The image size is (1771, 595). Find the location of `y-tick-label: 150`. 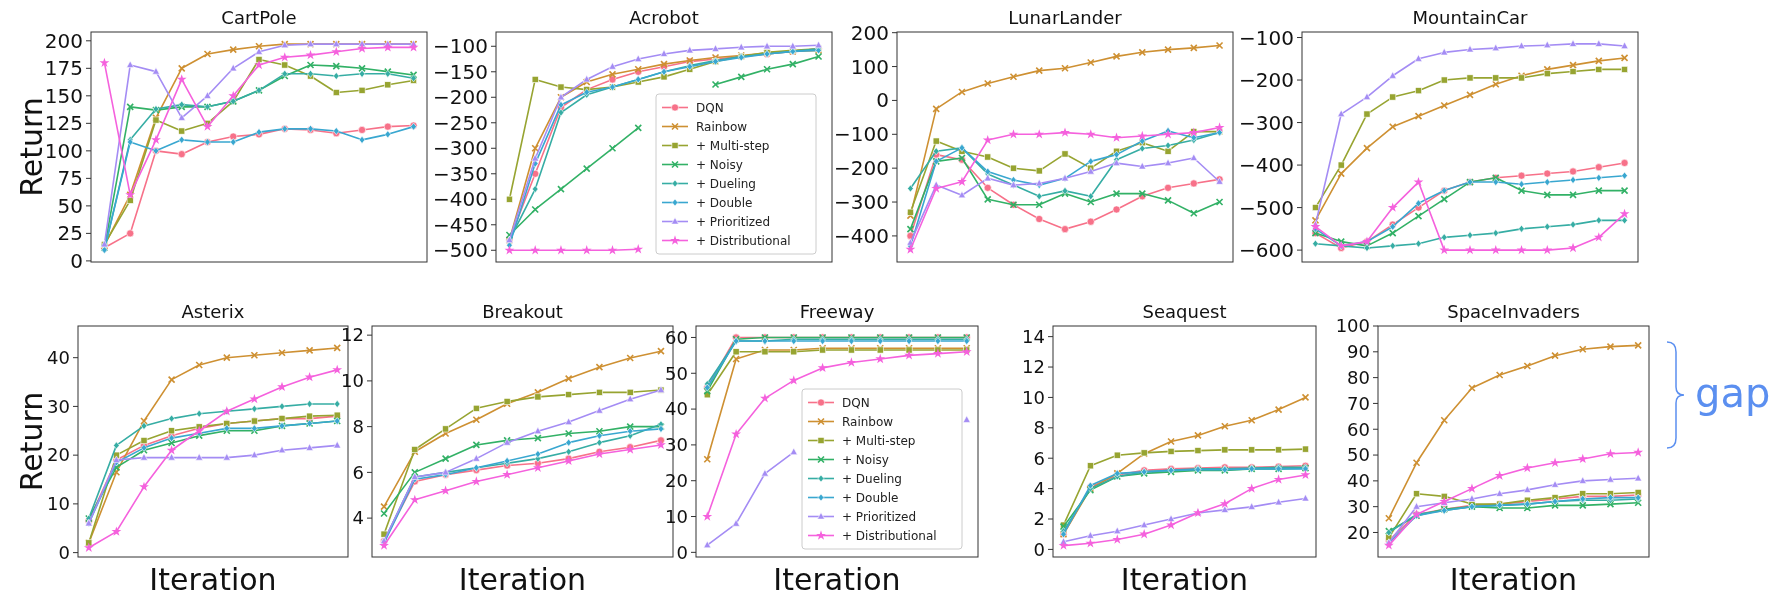

y-tick-label: 150 is located at coordinates (63, 95).